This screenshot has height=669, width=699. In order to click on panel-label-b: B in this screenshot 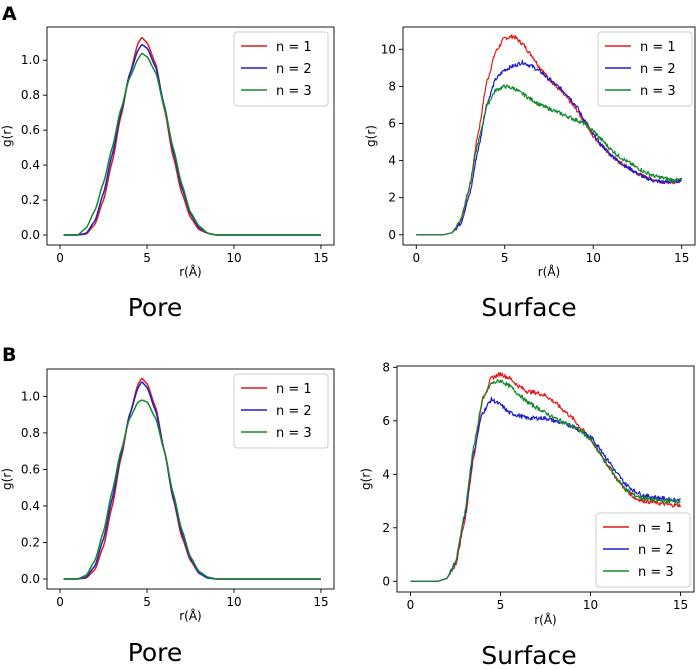, I will do `click(9, 355)`.